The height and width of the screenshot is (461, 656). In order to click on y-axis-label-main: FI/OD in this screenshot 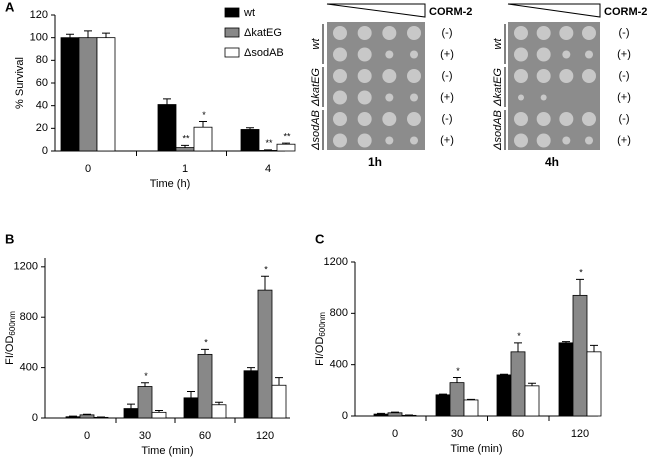, I will do `click(320, 351)`.